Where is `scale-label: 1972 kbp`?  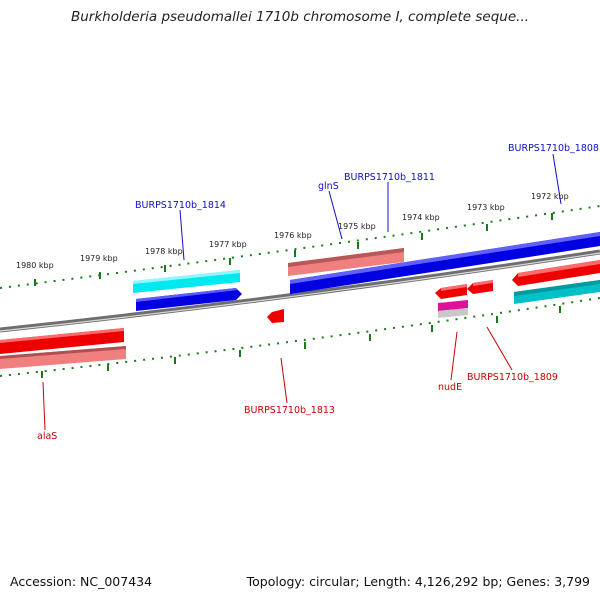
scale-label: 1972 kbp is located at coordinates (550, 196).